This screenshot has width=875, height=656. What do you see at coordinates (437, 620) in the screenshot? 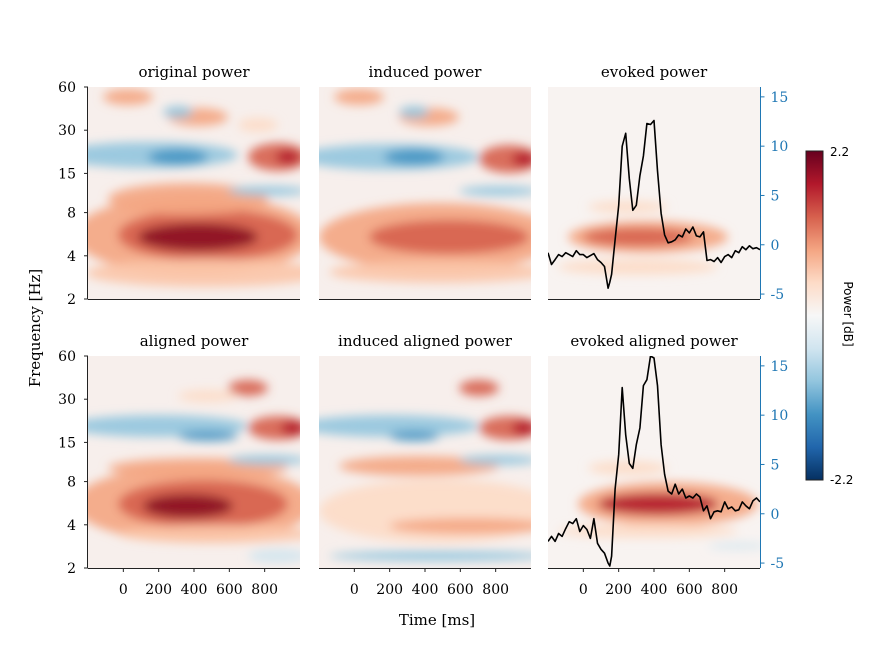
I see `x-axis-label: Time [ms]` at bounding box center [437, 620].